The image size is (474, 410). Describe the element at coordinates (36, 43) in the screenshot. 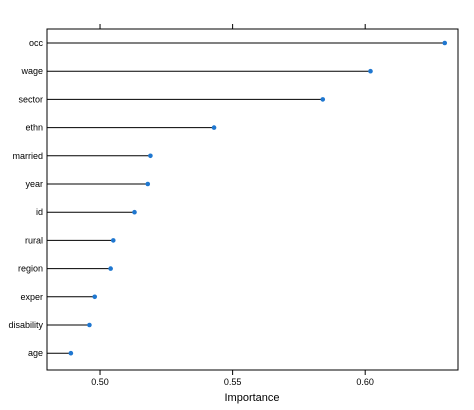

I see `category-label-occ: occ` at that location.